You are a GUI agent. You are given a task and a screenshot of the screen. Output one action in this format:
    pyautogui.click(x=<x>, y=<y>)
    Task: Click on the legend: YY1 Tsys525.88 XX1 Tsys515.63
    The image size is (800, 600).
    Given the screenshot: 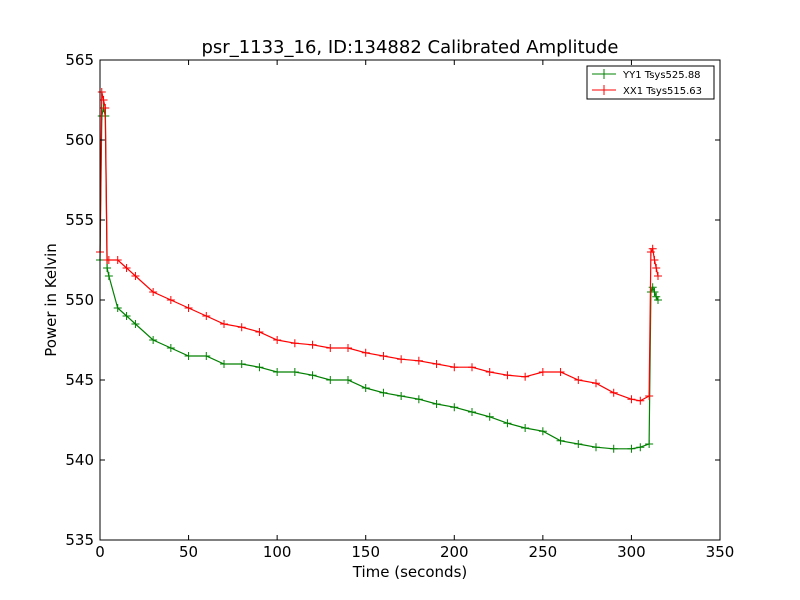 What is the action you would take?
    pyautogui.click(x=650, y=82)
    